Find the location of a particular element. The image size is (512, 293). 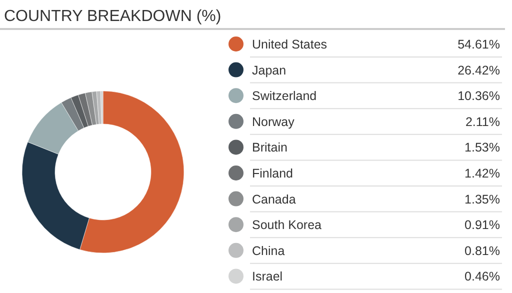

legend-label: Finland is located at coordinates (273, 173).